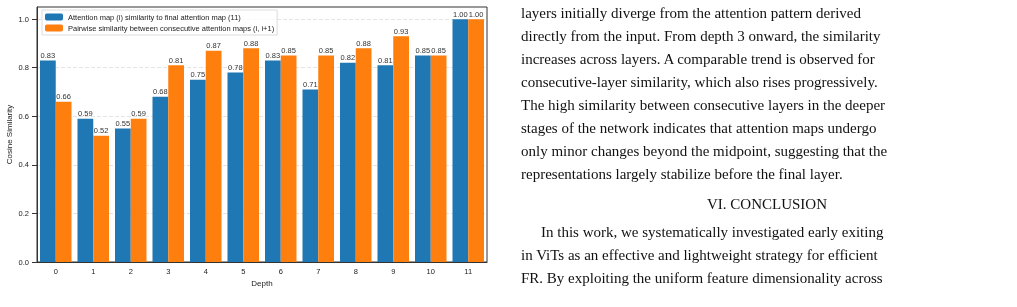 The image size is (1017, 307). I want to click on x-axis-title: Depth, so click(262, 284).